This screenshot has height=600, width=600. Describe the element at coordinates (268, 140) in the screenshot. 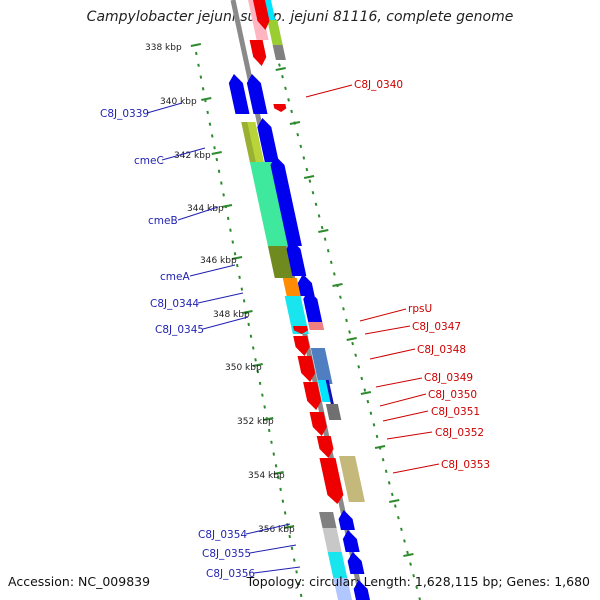

I see `gene-arrow-cmec` at that location.